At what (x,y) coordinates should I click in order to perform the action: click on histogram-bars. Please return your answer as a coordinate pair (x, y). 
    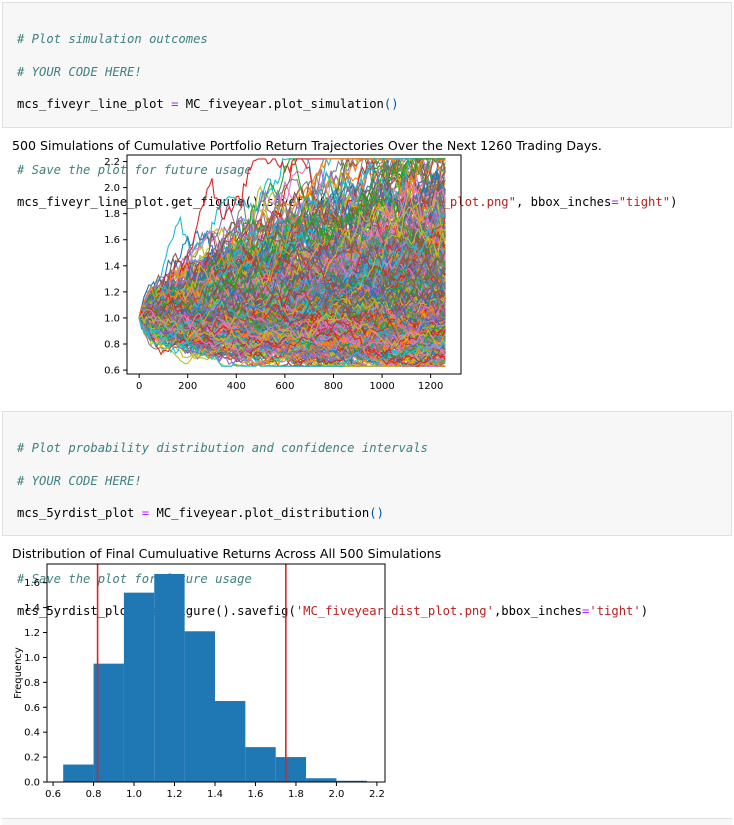
    Looking at the image, I should click on (215, 677).